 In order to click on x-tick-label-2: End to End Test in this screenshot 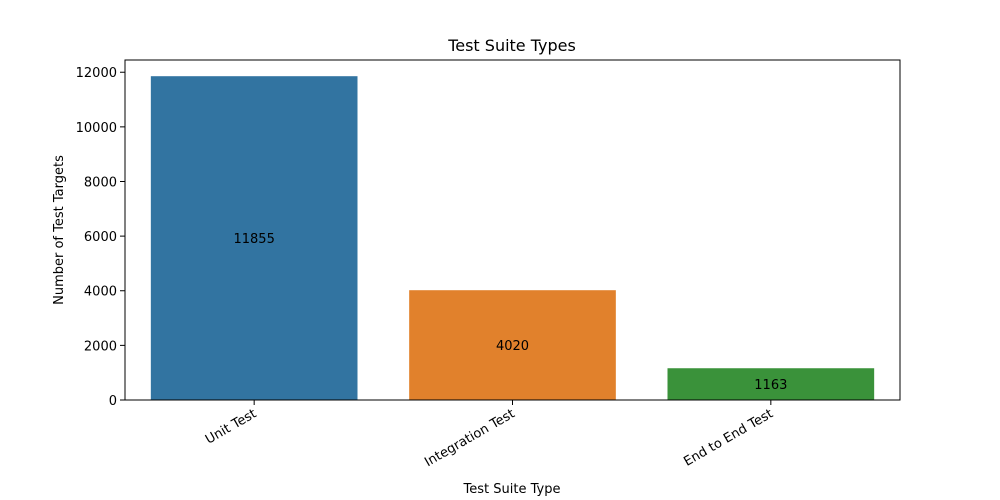, I will do `click(728, 437)`.